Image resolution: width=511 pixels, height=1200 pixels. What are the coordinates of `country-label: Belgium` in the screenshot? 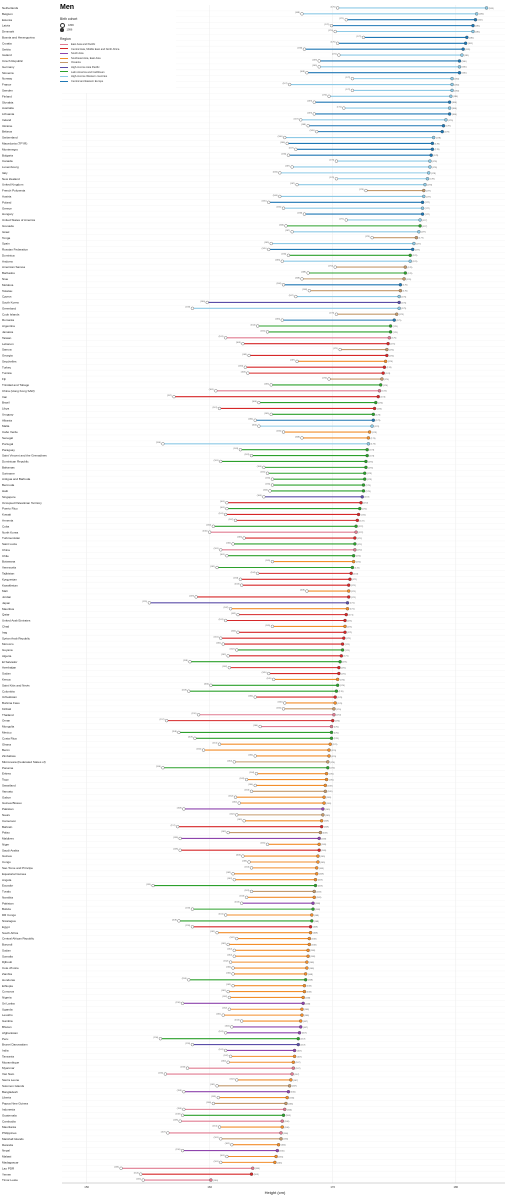 It's located at (7, 14).